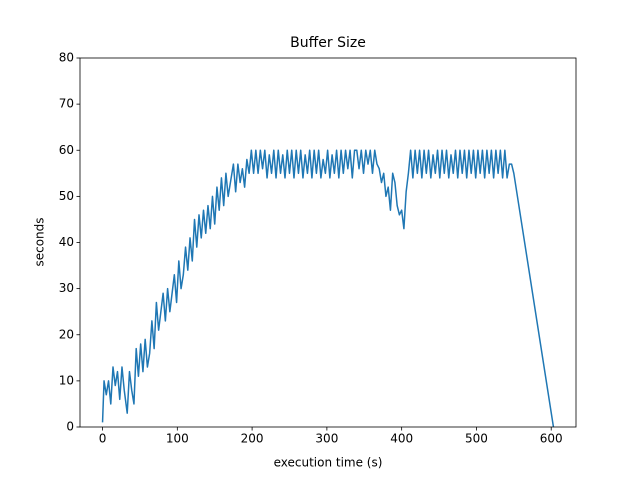 The image size is (640, 480). Describe the element at coordinates (551, 439) in the screenshot. I see `x-tick-label: 600` at that location.